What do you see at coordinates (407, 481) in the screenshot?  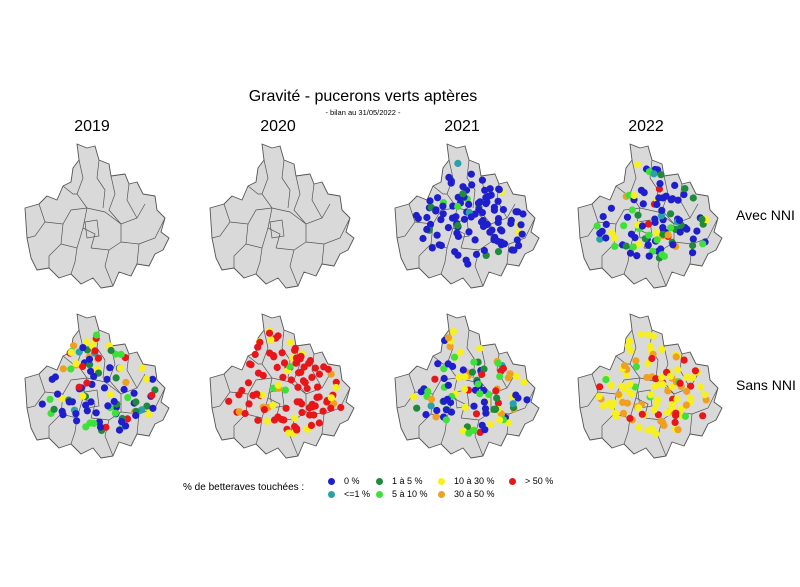 I see `legend-label-2: 1 à 5 %` at bounding box center [407, 481].